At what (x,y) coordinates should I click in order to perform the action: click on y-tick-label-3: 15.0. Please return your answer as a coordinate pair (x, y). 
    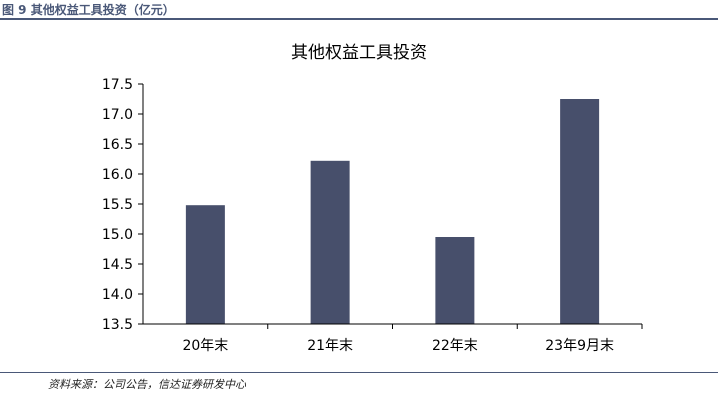
    Looking at the image, I should click on (117, 235).